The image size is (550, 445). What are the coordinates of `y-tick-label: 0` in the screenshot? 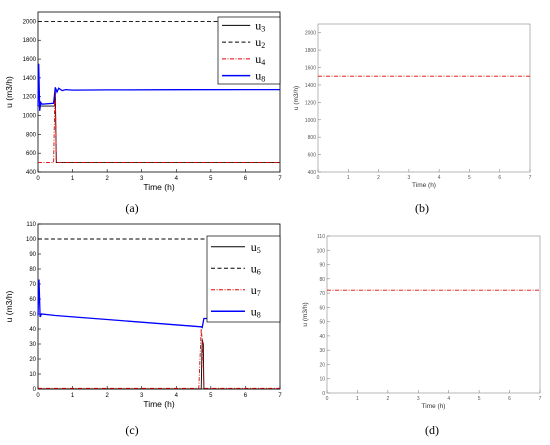 It's located at (323, 394).